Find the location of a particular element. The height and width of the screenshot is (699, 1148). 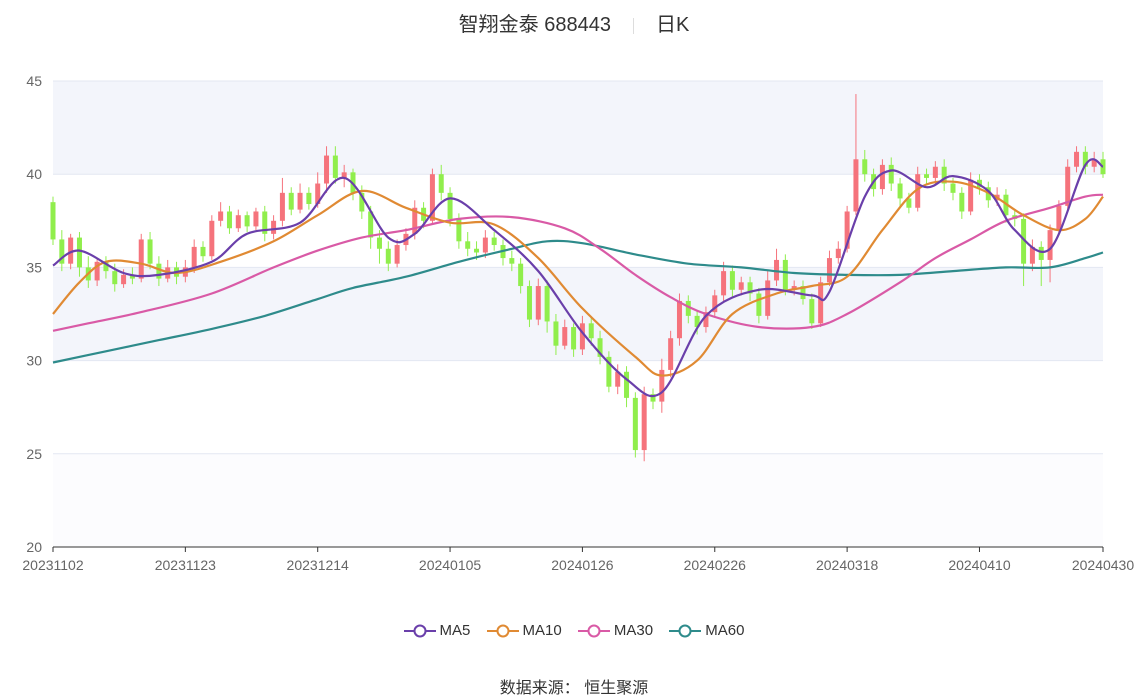

legend-label-ma5: MA5 is located at coordinates (455, 630).